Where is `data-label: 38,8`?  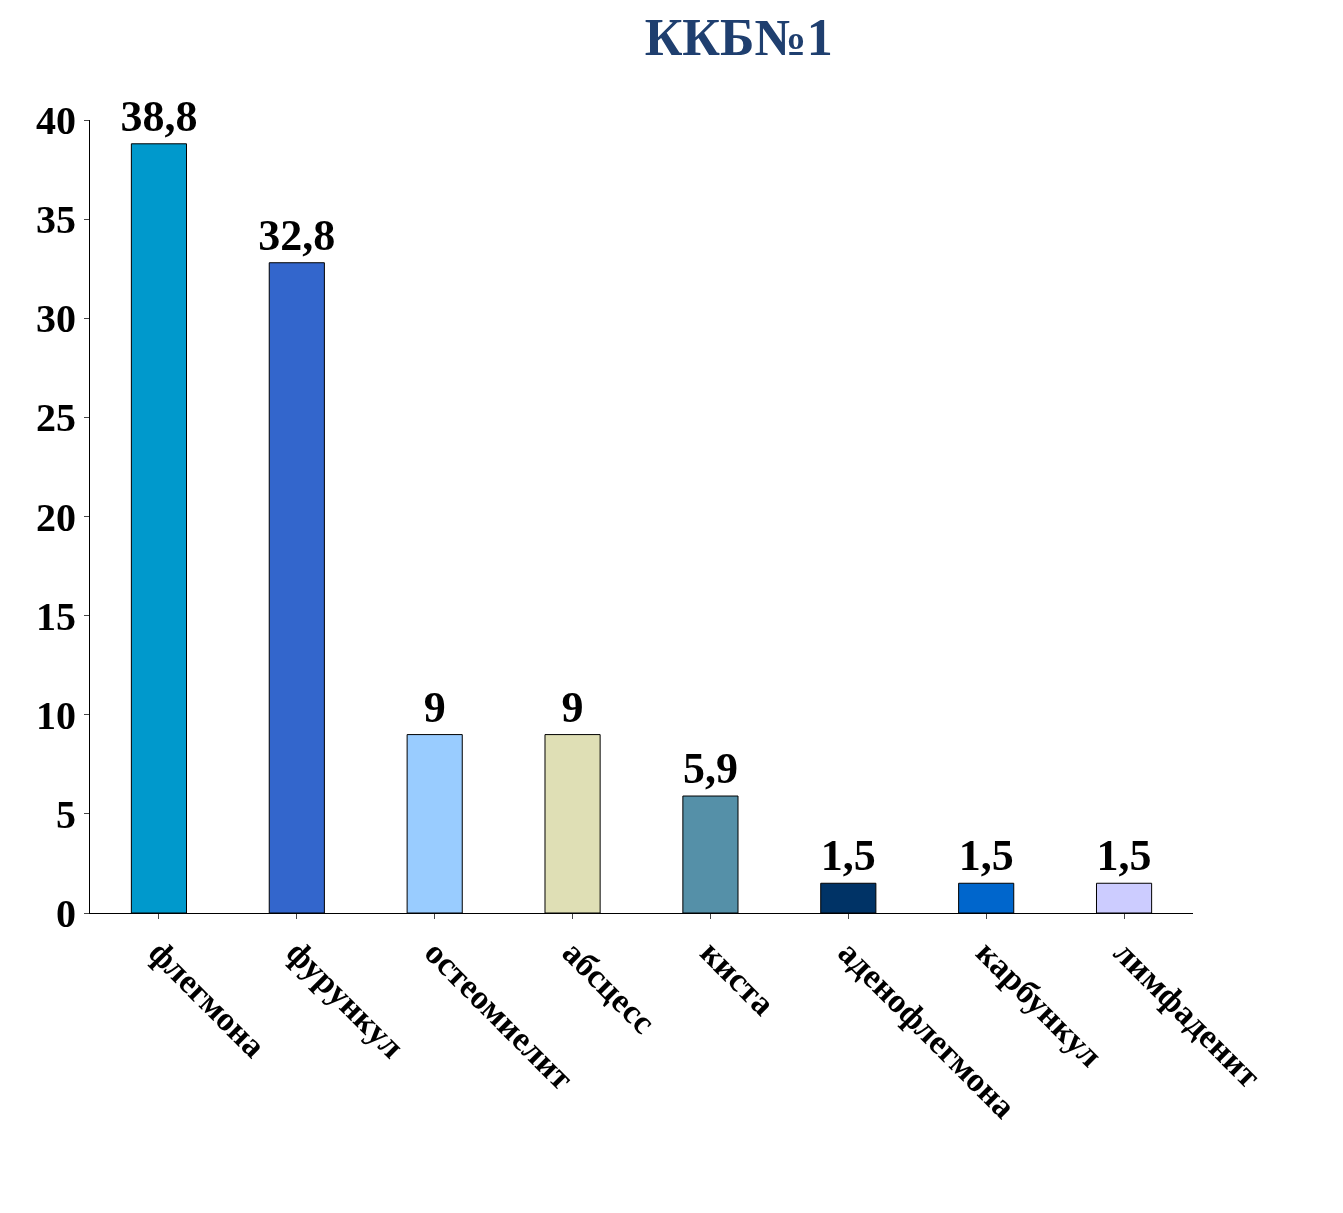
data-label: 38,8 is located at coordinates (159, 116).